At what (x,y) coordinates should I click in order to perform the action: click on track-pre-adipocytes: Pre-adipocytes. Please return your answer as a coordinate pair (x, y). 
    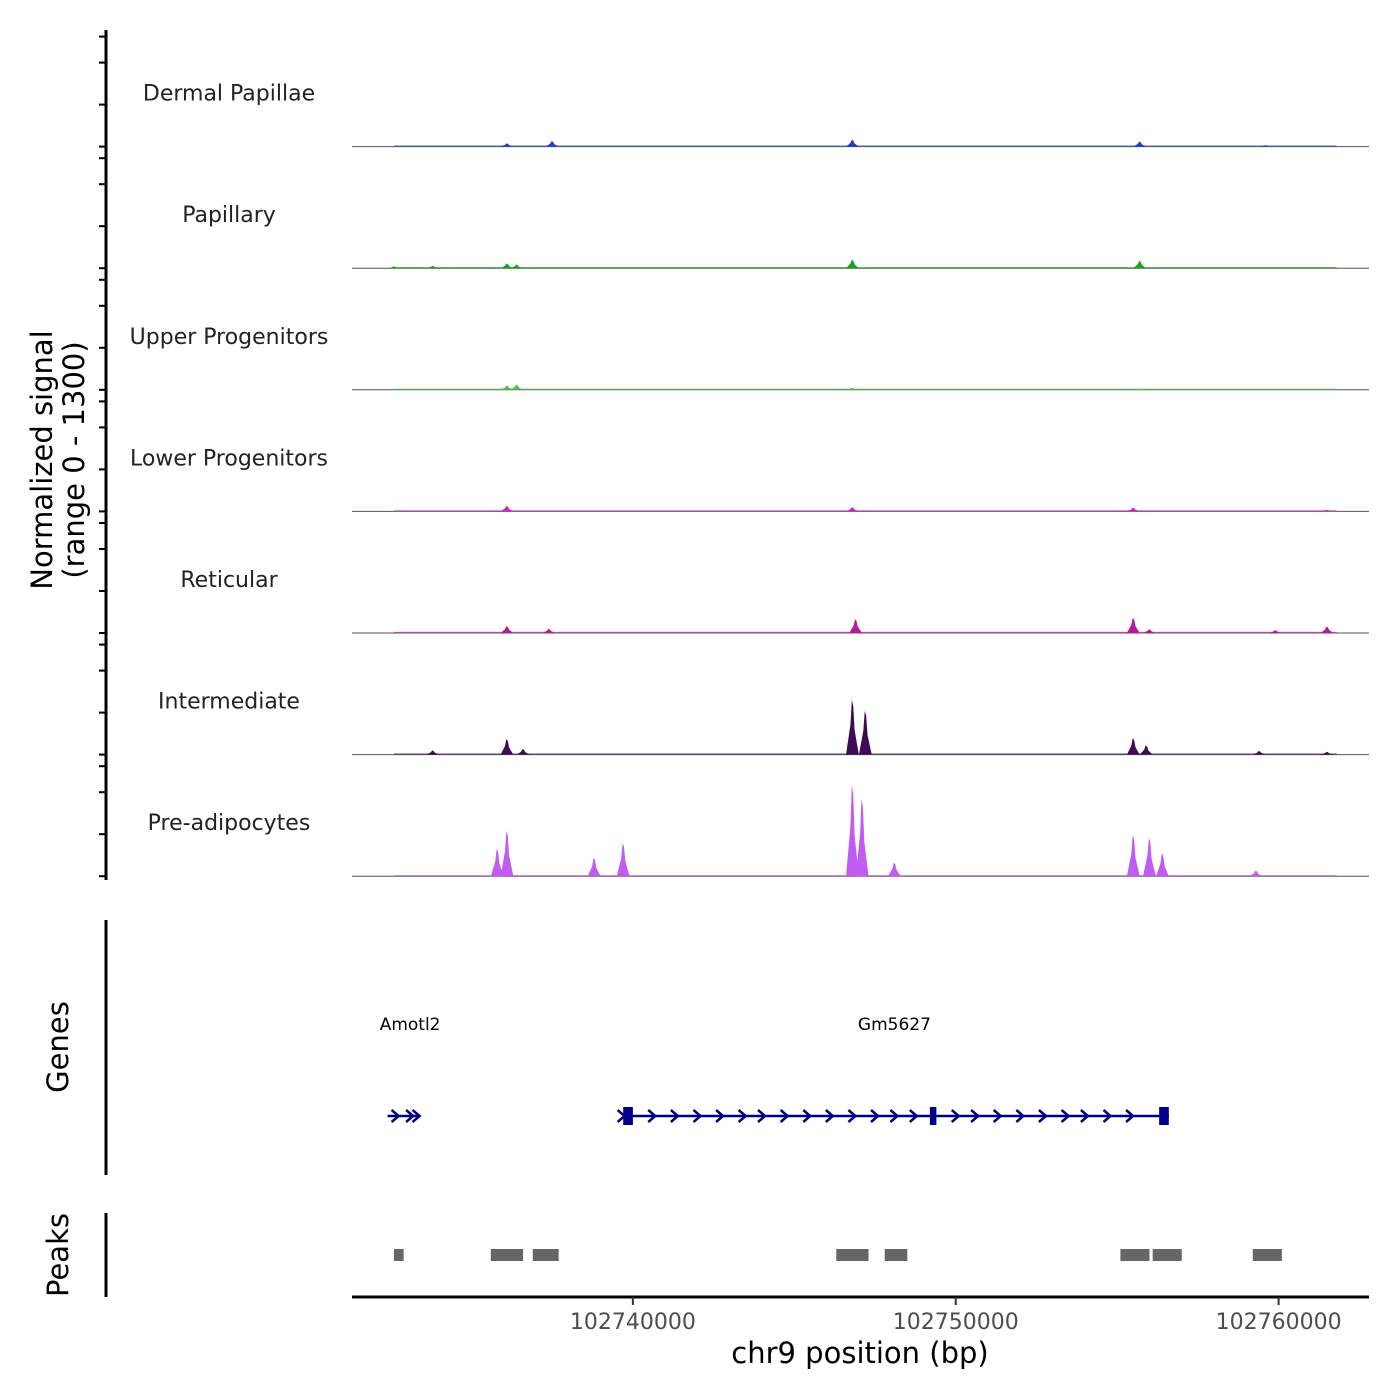
    Looking at the image, I should click on (758, 831).